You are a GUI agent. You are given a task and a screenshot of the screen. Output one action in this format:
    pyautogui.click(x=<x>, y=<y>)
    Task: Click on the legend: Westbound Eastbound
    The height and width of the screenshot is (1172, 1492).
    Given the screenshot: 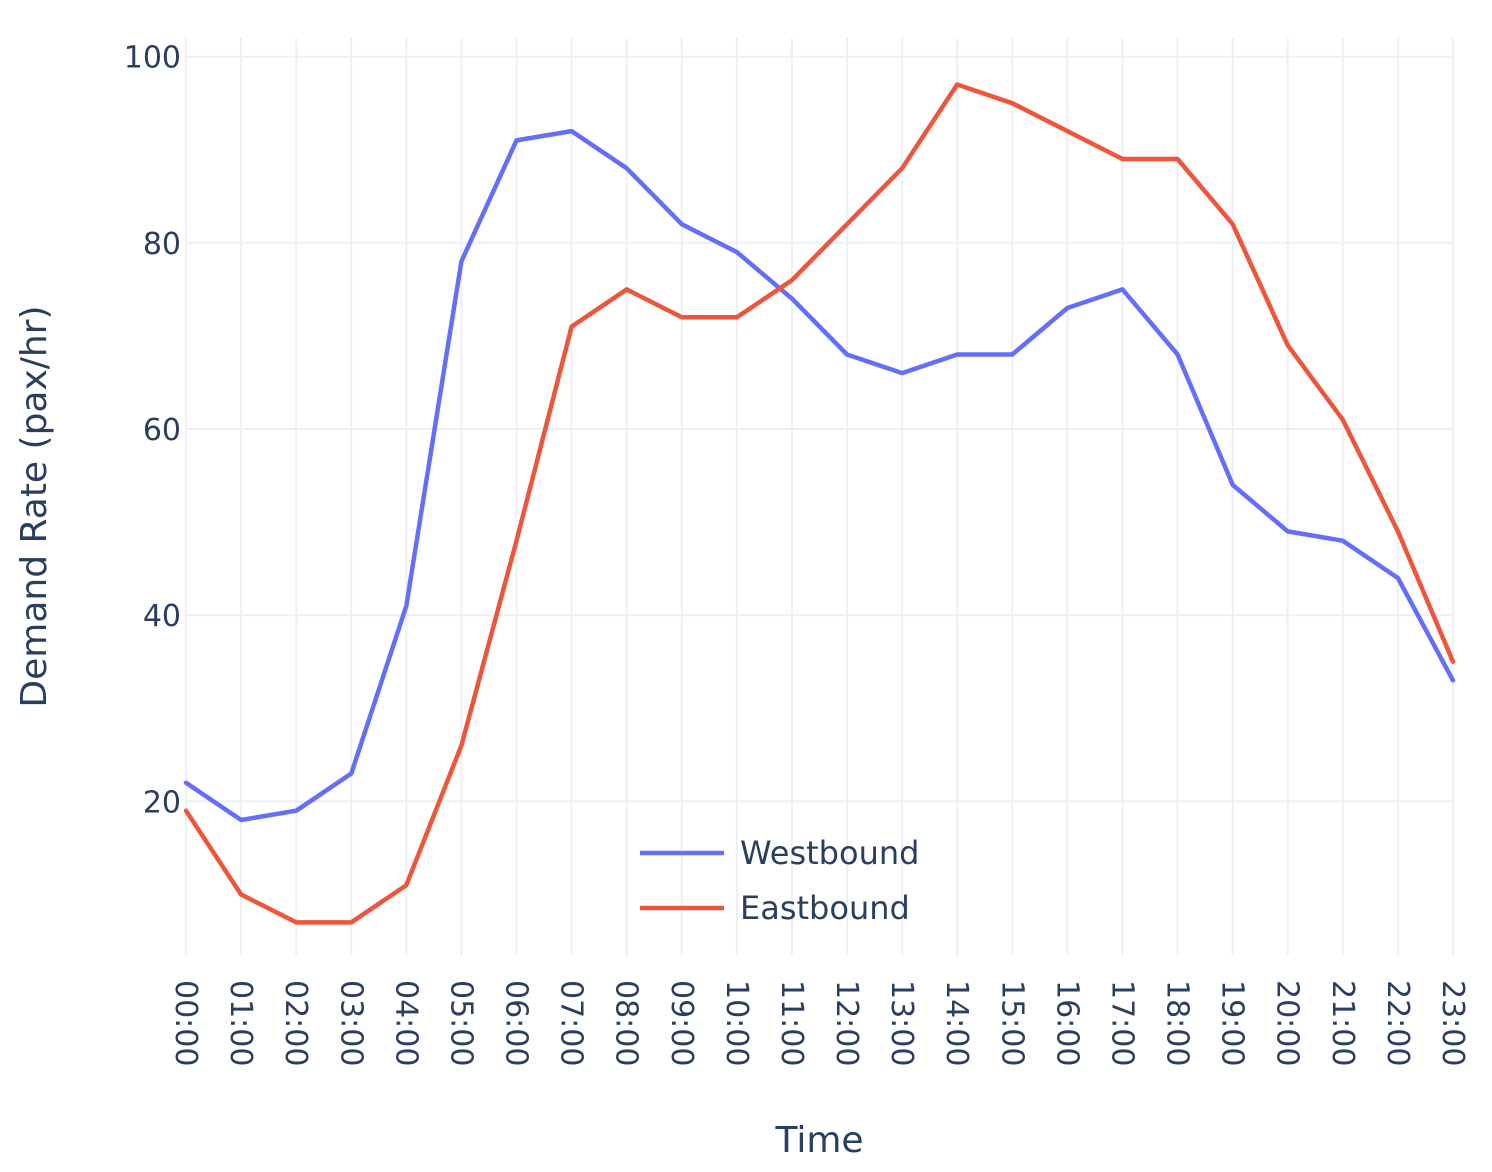 What is the action you would take?
    pyautogui.click(x=779, y=880)
    